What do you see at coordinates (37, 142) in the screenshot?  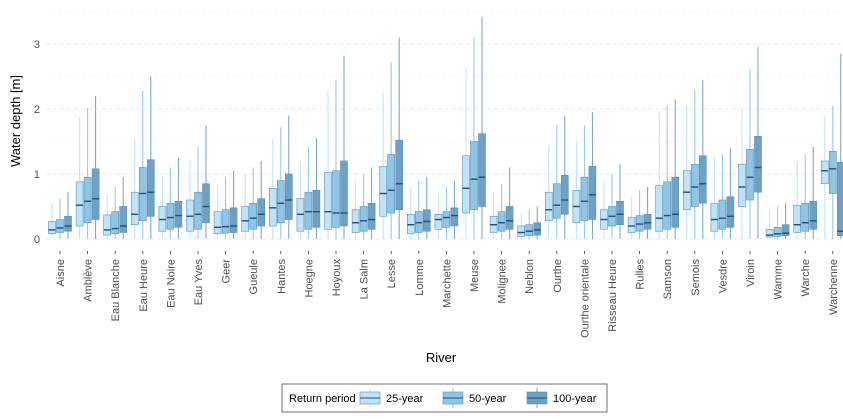 I see `y-axis: 0 1 2 3` at bounding box center [37, 142].